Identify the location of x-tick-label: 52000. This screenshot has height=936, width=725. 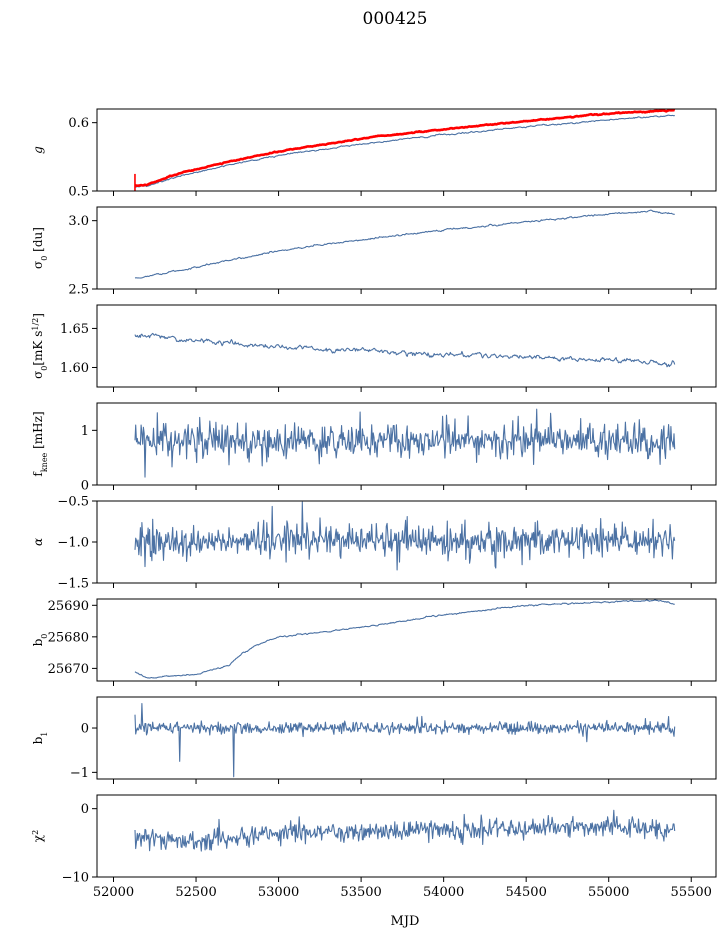
(113, 892).